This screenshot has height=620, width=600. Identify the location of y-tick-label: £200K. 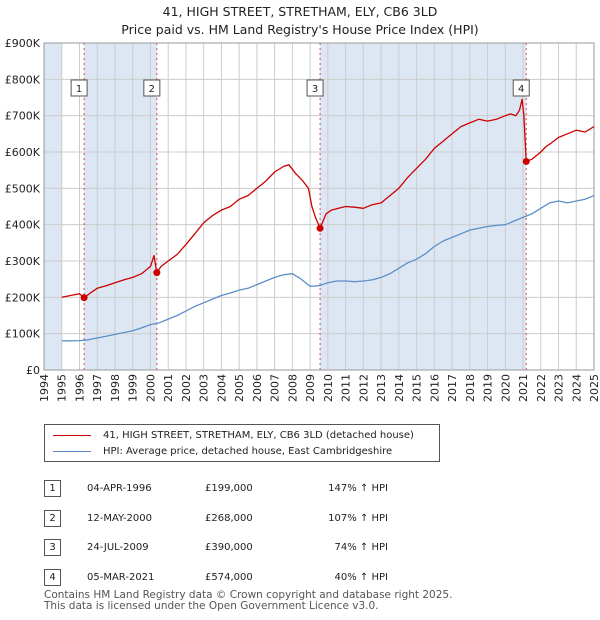
(23, 297).